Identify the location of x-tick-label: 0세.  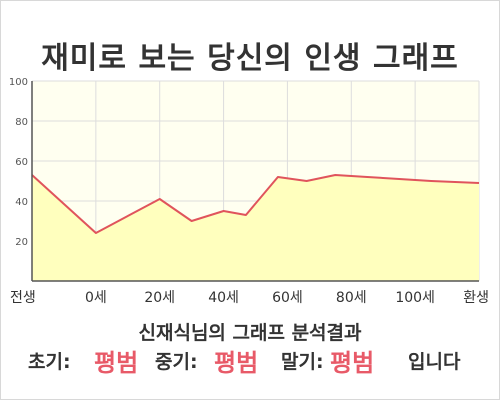
(96, 298).